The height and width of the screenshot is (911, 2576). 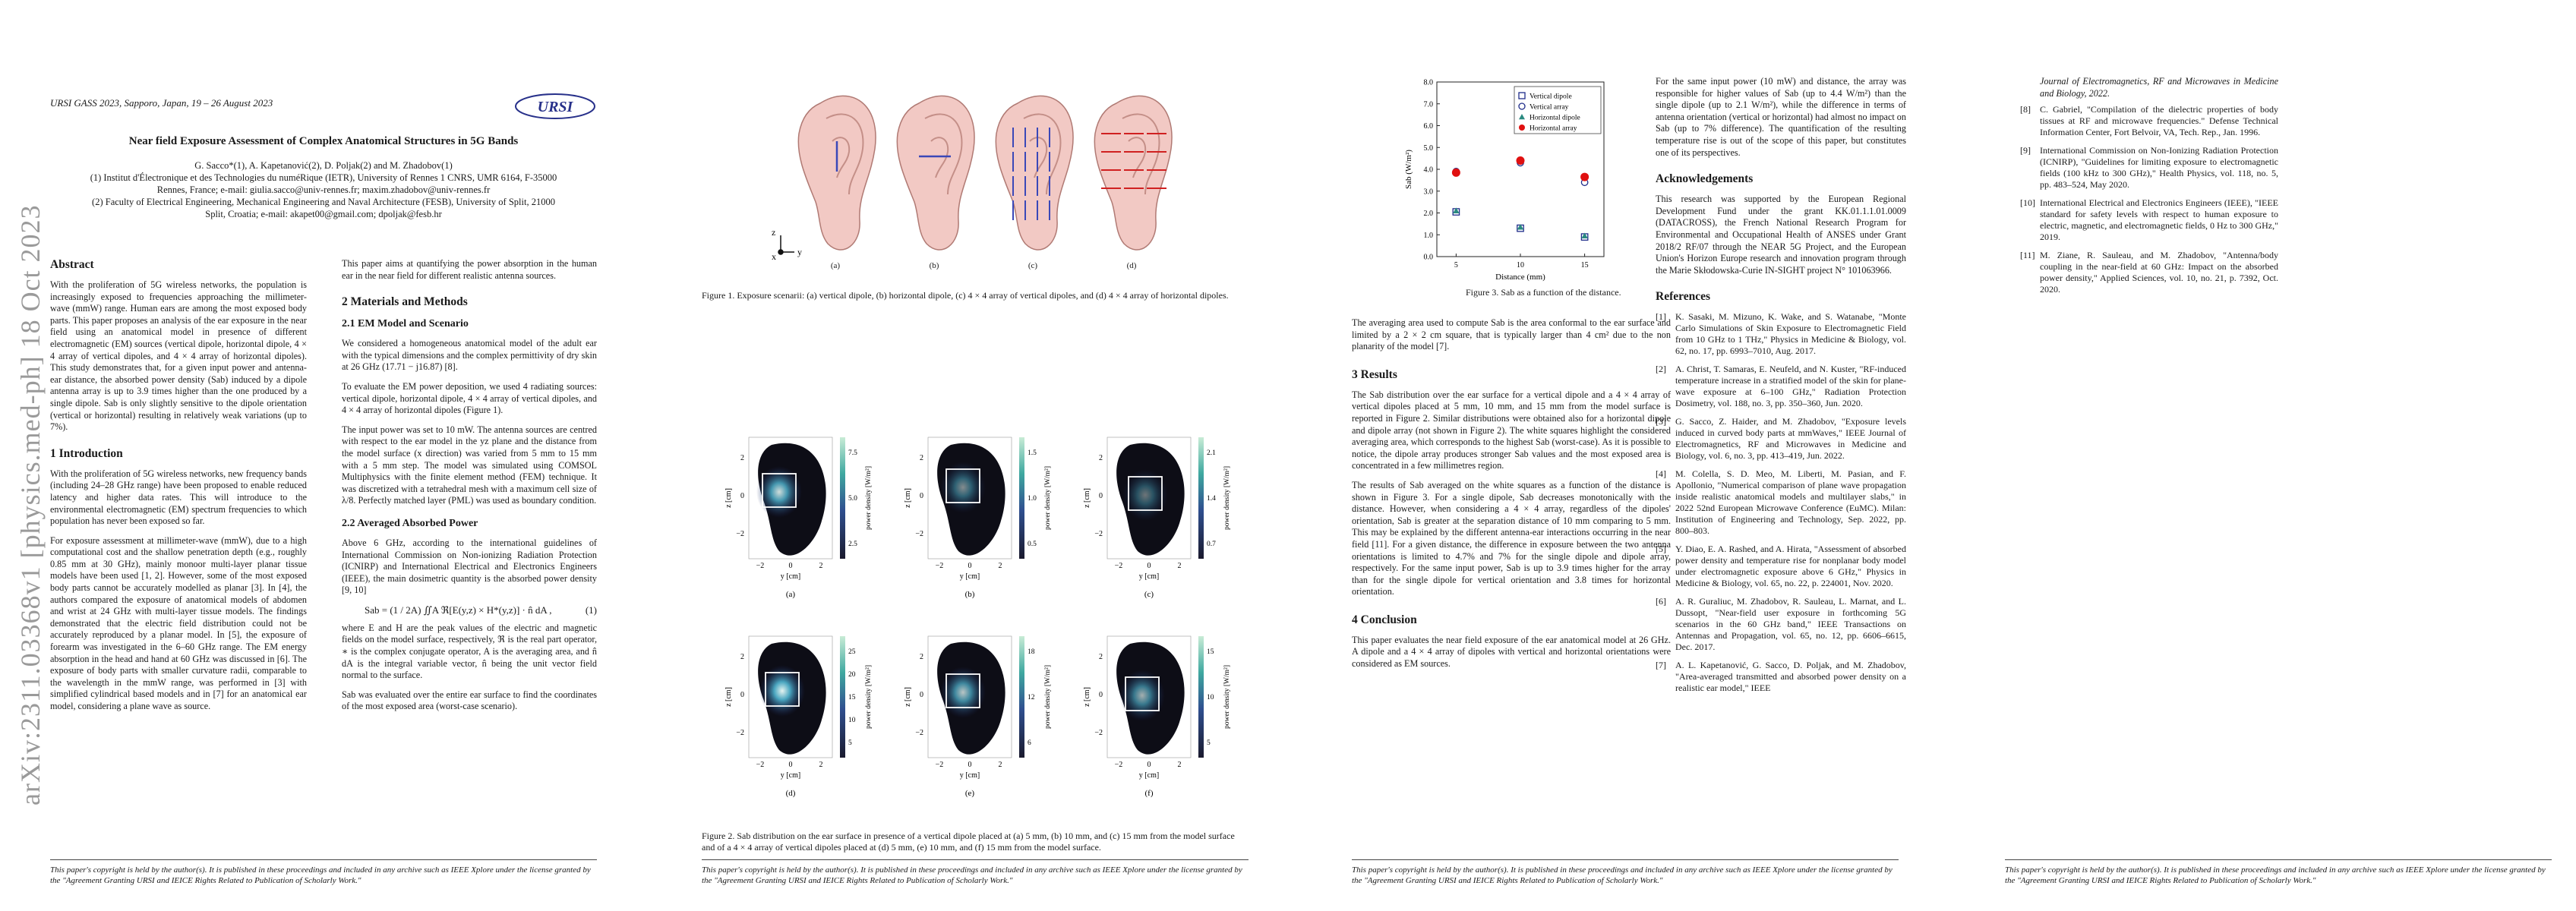 I want to click on fig1-label-d: (d), so click(x=1131, y=265).